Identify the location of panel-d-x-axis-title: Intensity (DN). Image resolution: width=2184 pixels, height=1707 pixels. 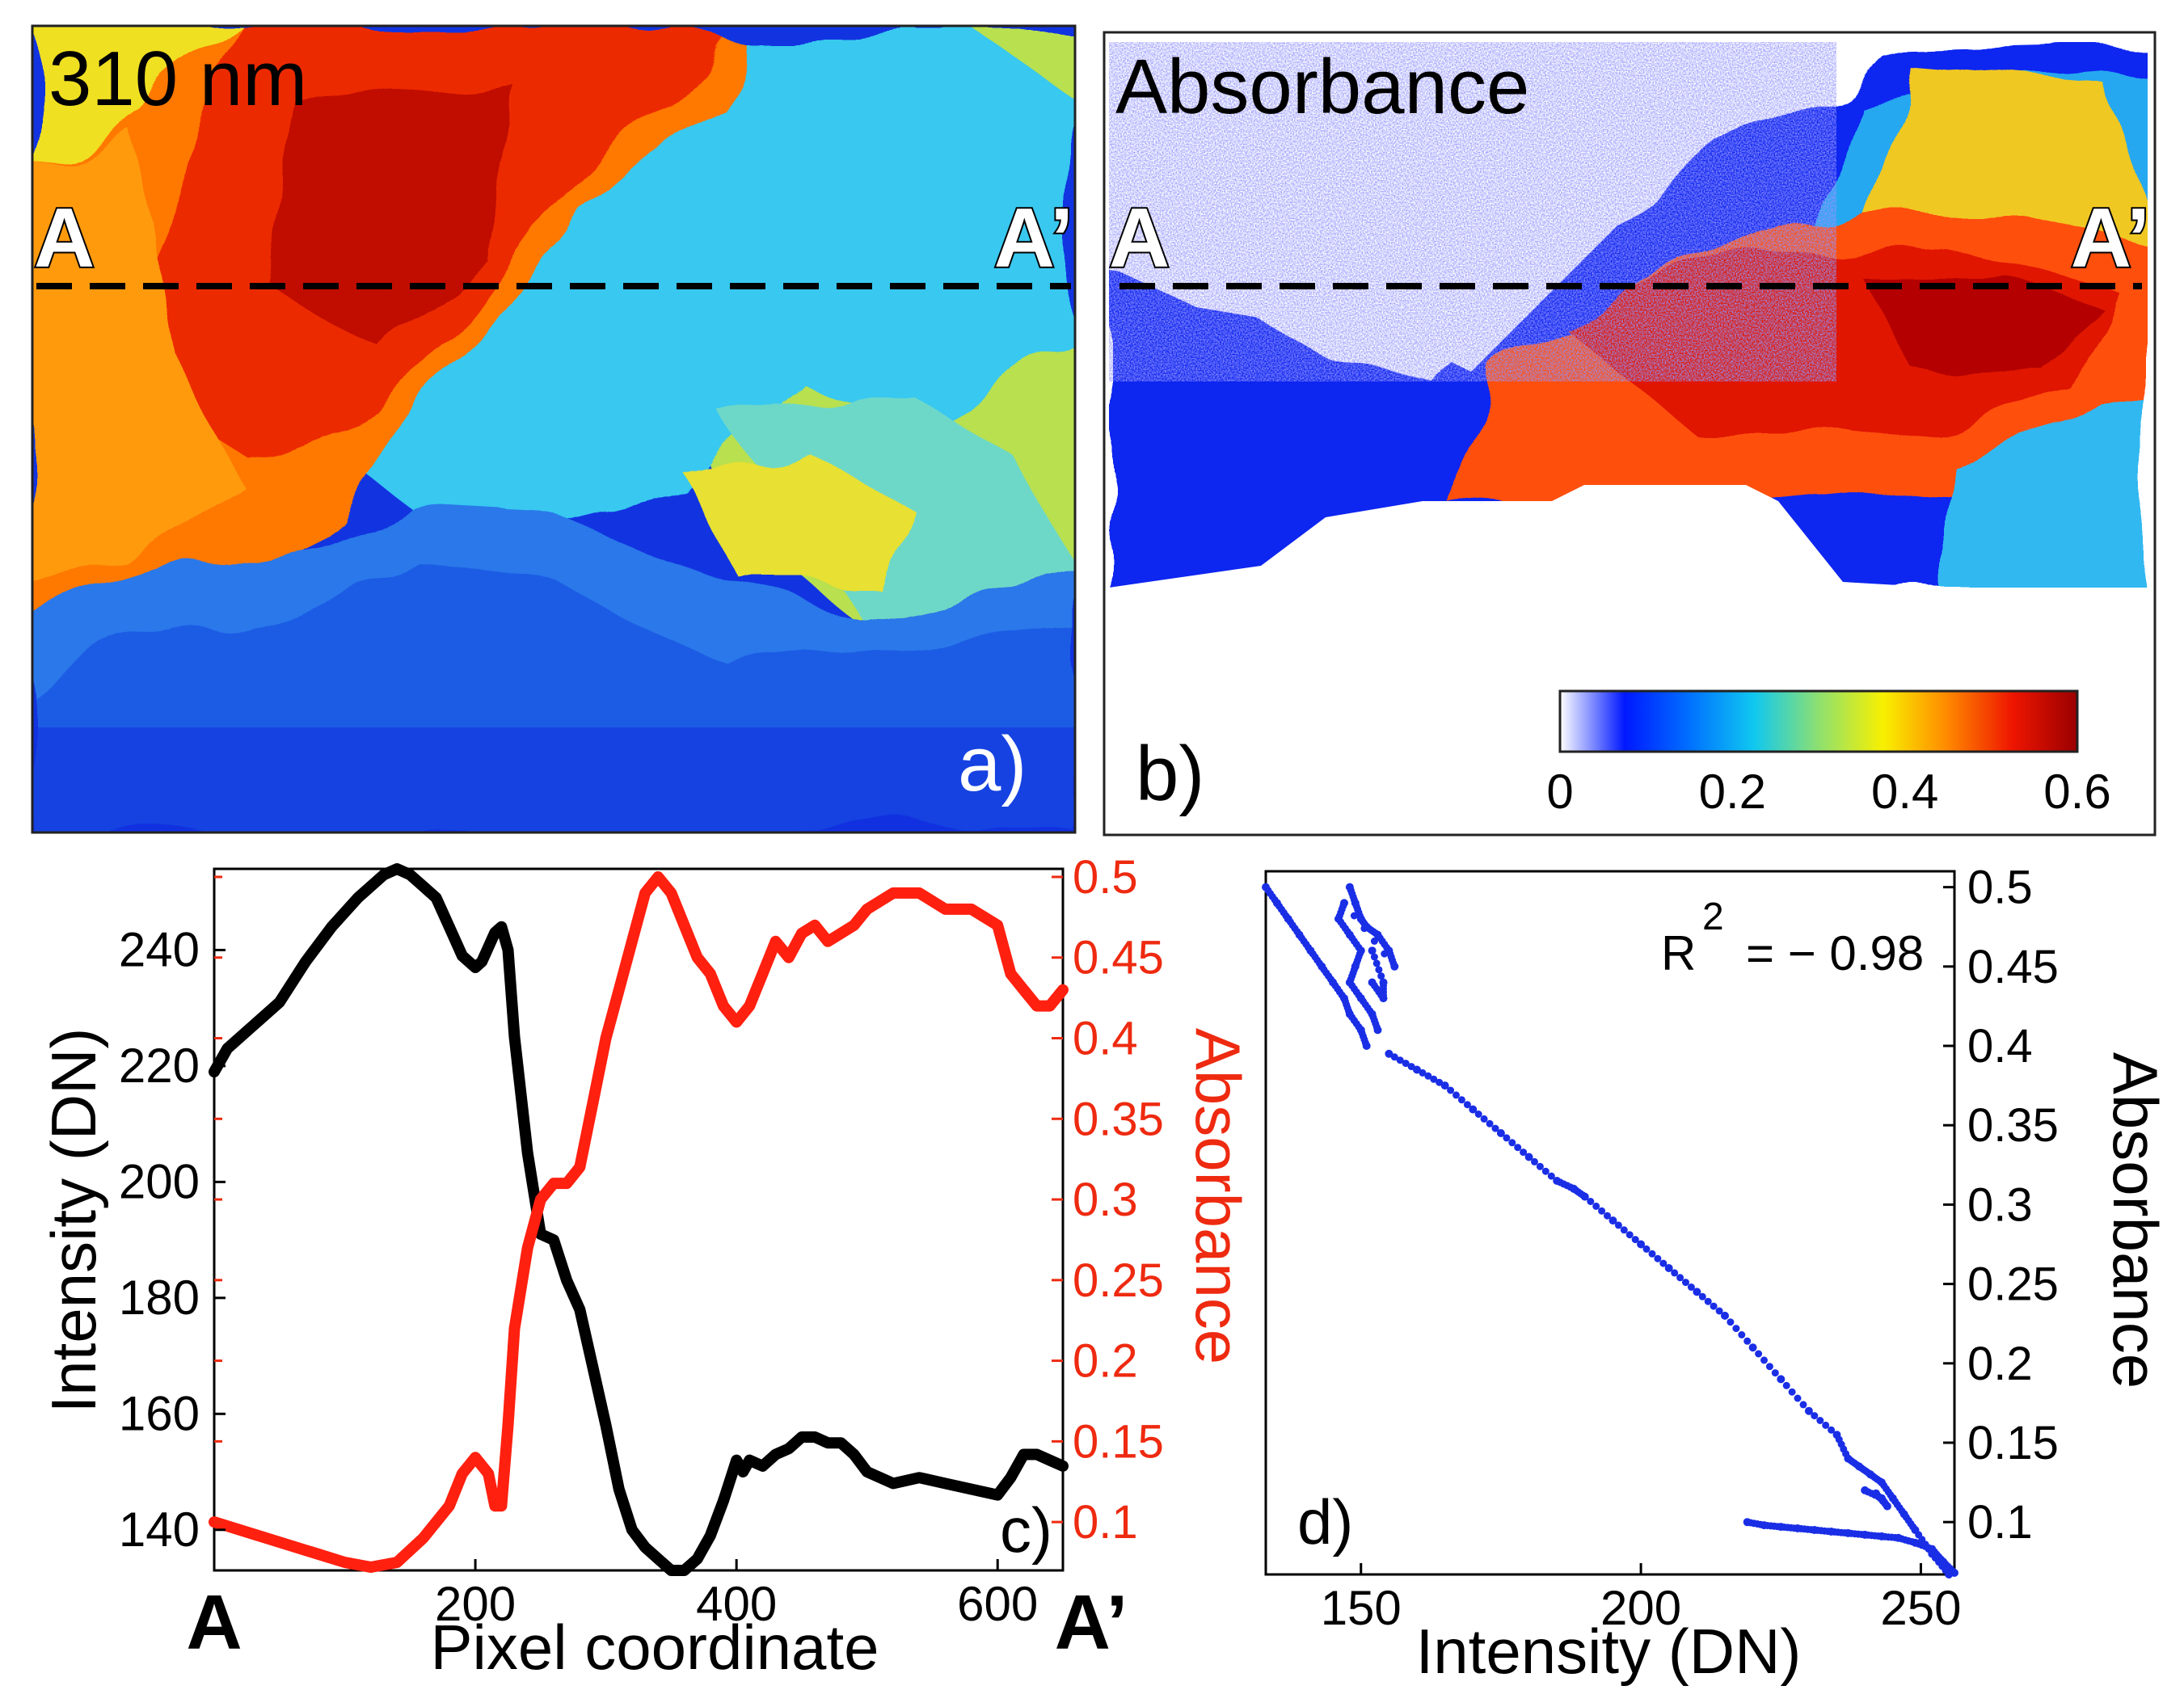
(1609, 1651).